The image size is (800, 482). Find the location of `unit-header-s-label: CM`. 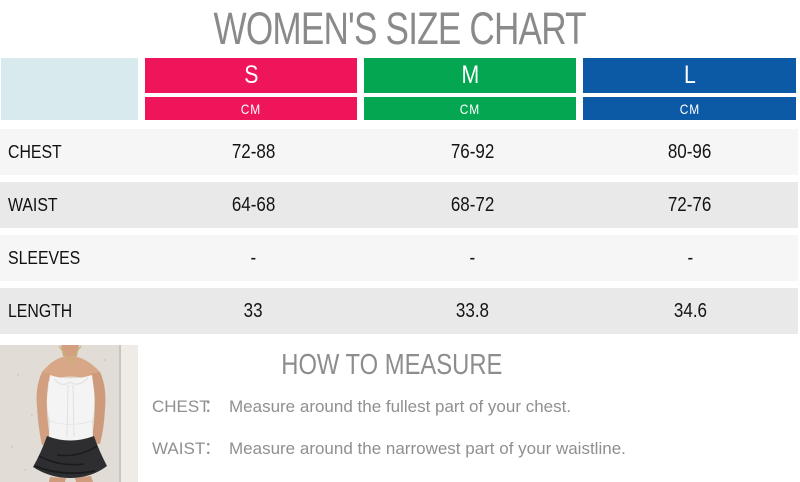

unit-header-s-label: CM is located at coordinates (251, 108).